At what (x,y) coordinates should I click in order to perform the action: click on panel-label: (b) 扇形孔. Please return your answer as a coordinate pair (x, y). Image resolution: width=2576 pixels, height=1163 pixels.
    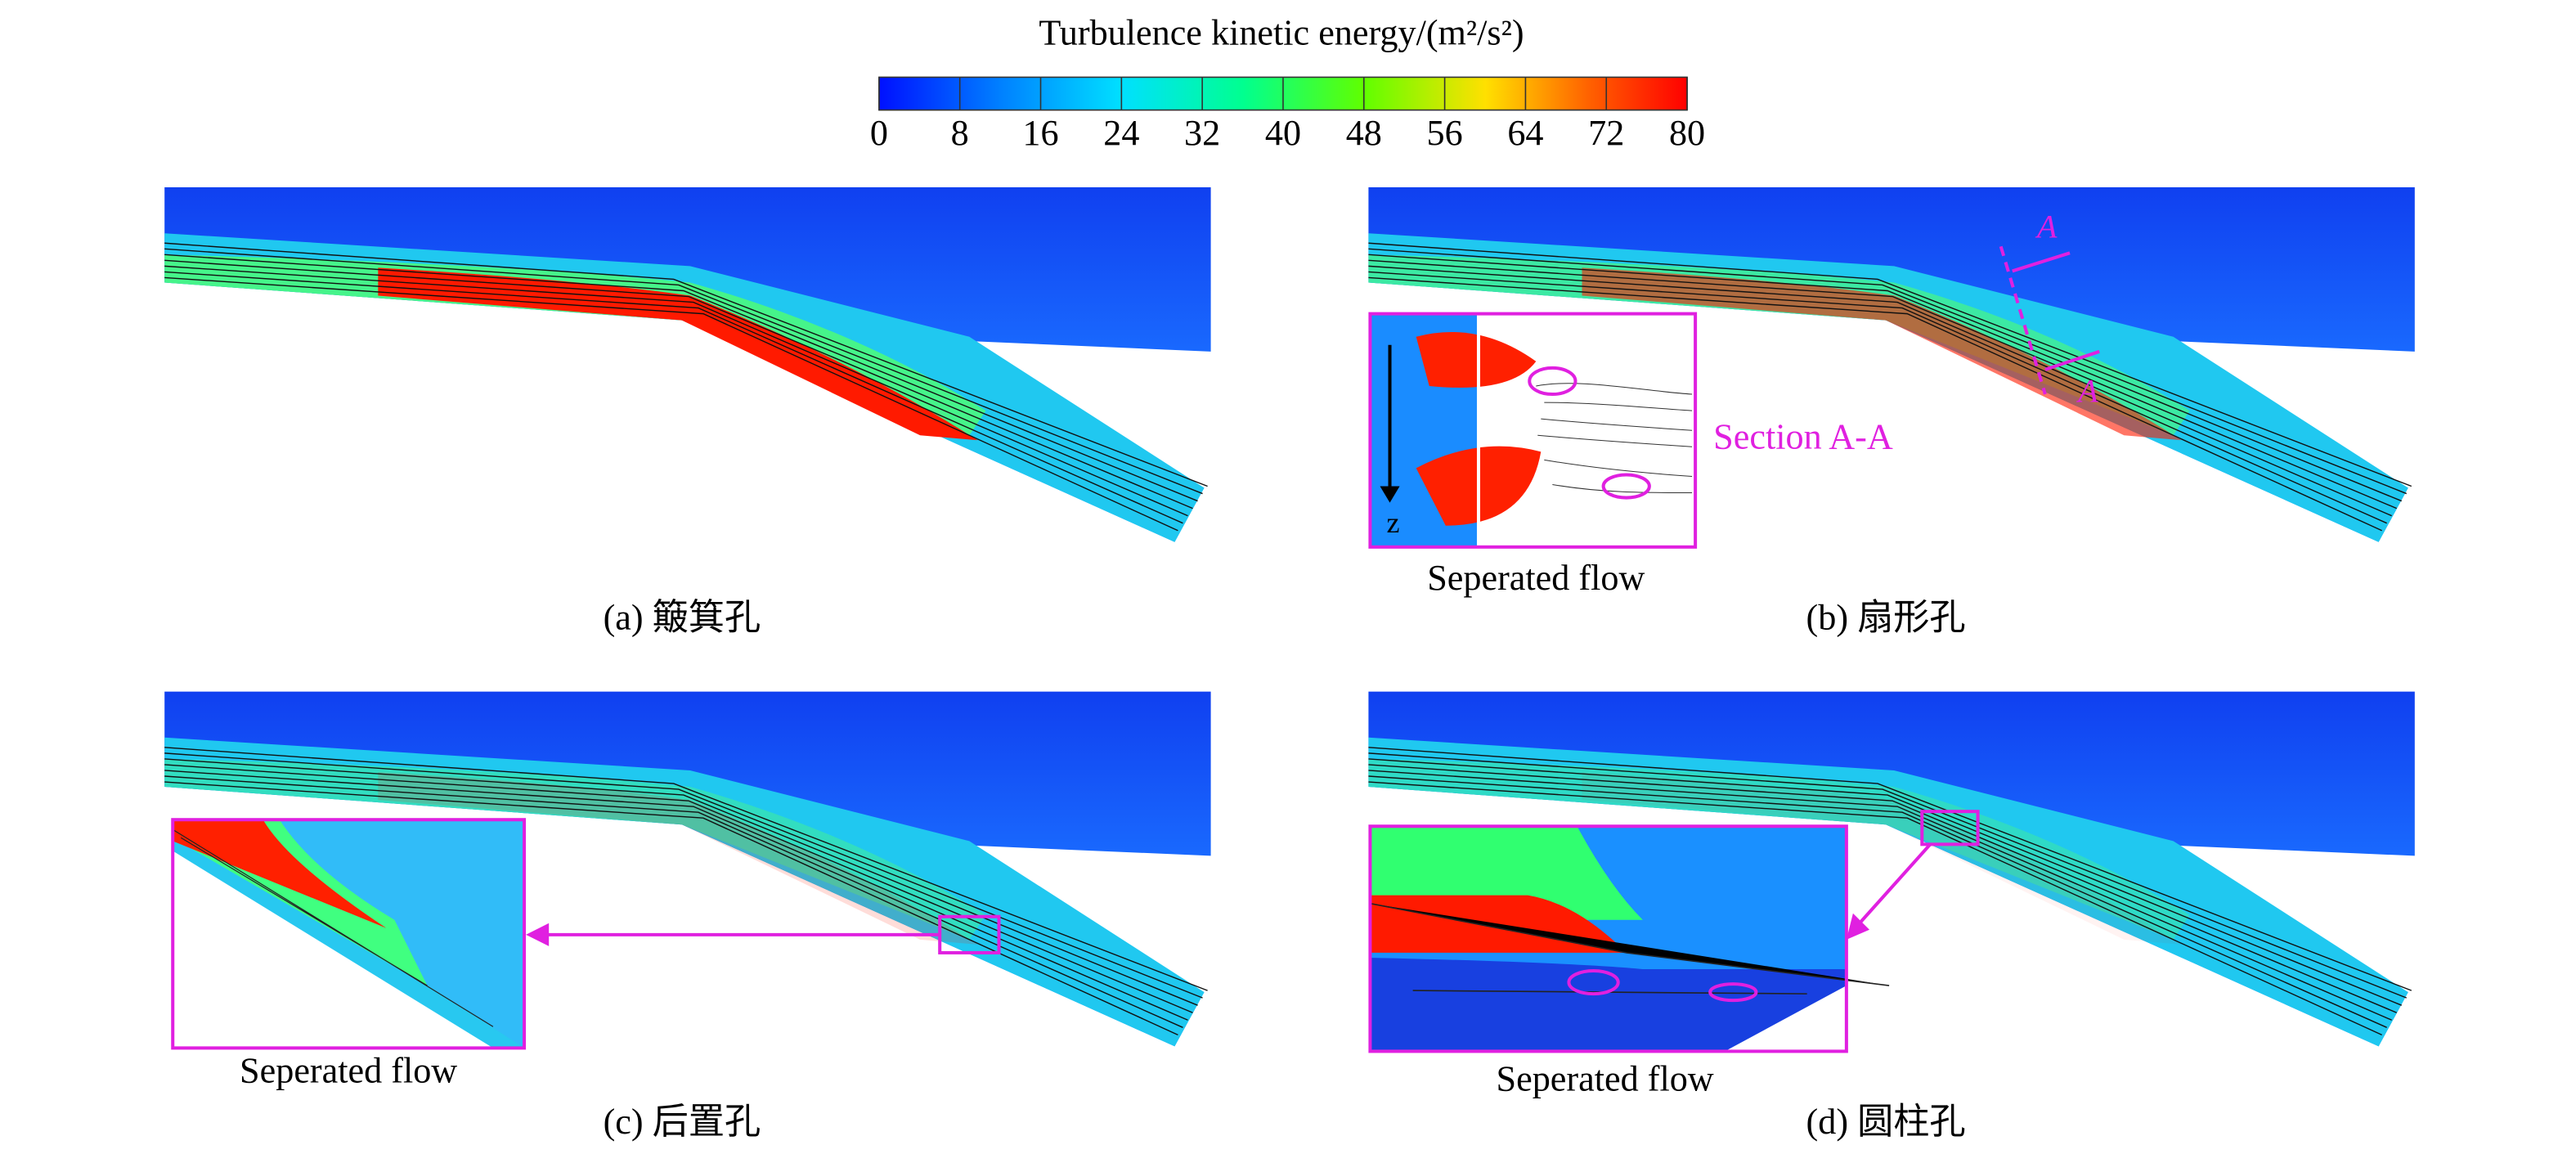
    Looking at the image, I should click on (1886, 617).